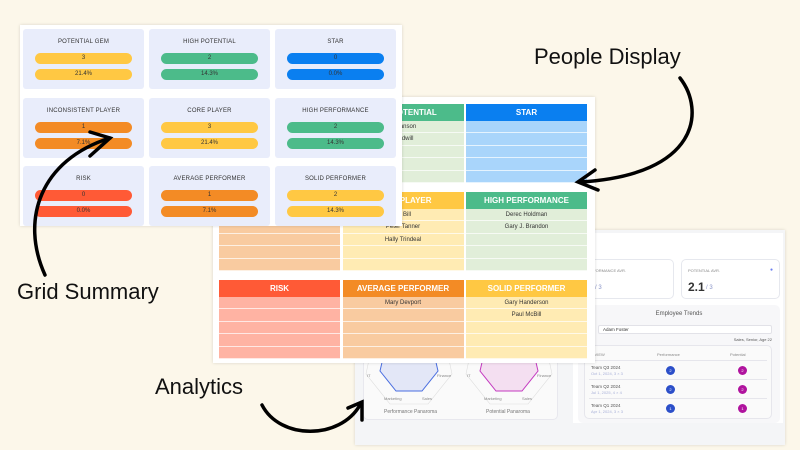 This screenshot has width=800, height=450. I want to click on summary-card: RISK 0 0.0%, so click(83, 196).